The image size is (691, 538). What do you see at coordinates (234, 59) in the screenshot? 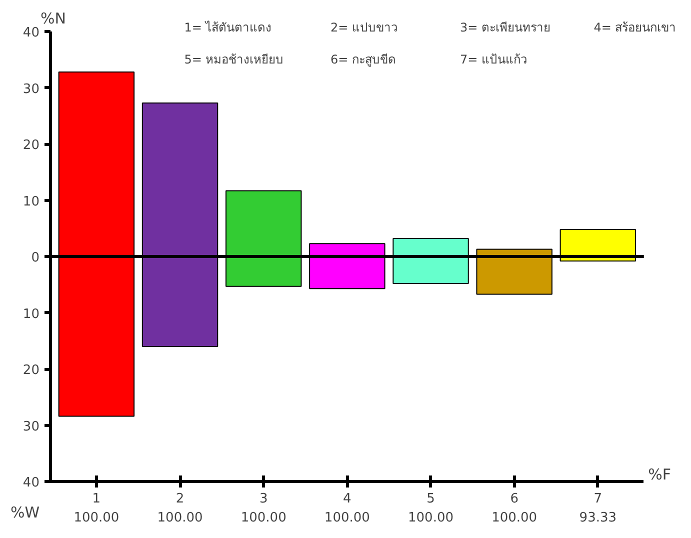
I see `annotation: 5= หมอช้างเหยียบ` at bounding box center [234, 59].